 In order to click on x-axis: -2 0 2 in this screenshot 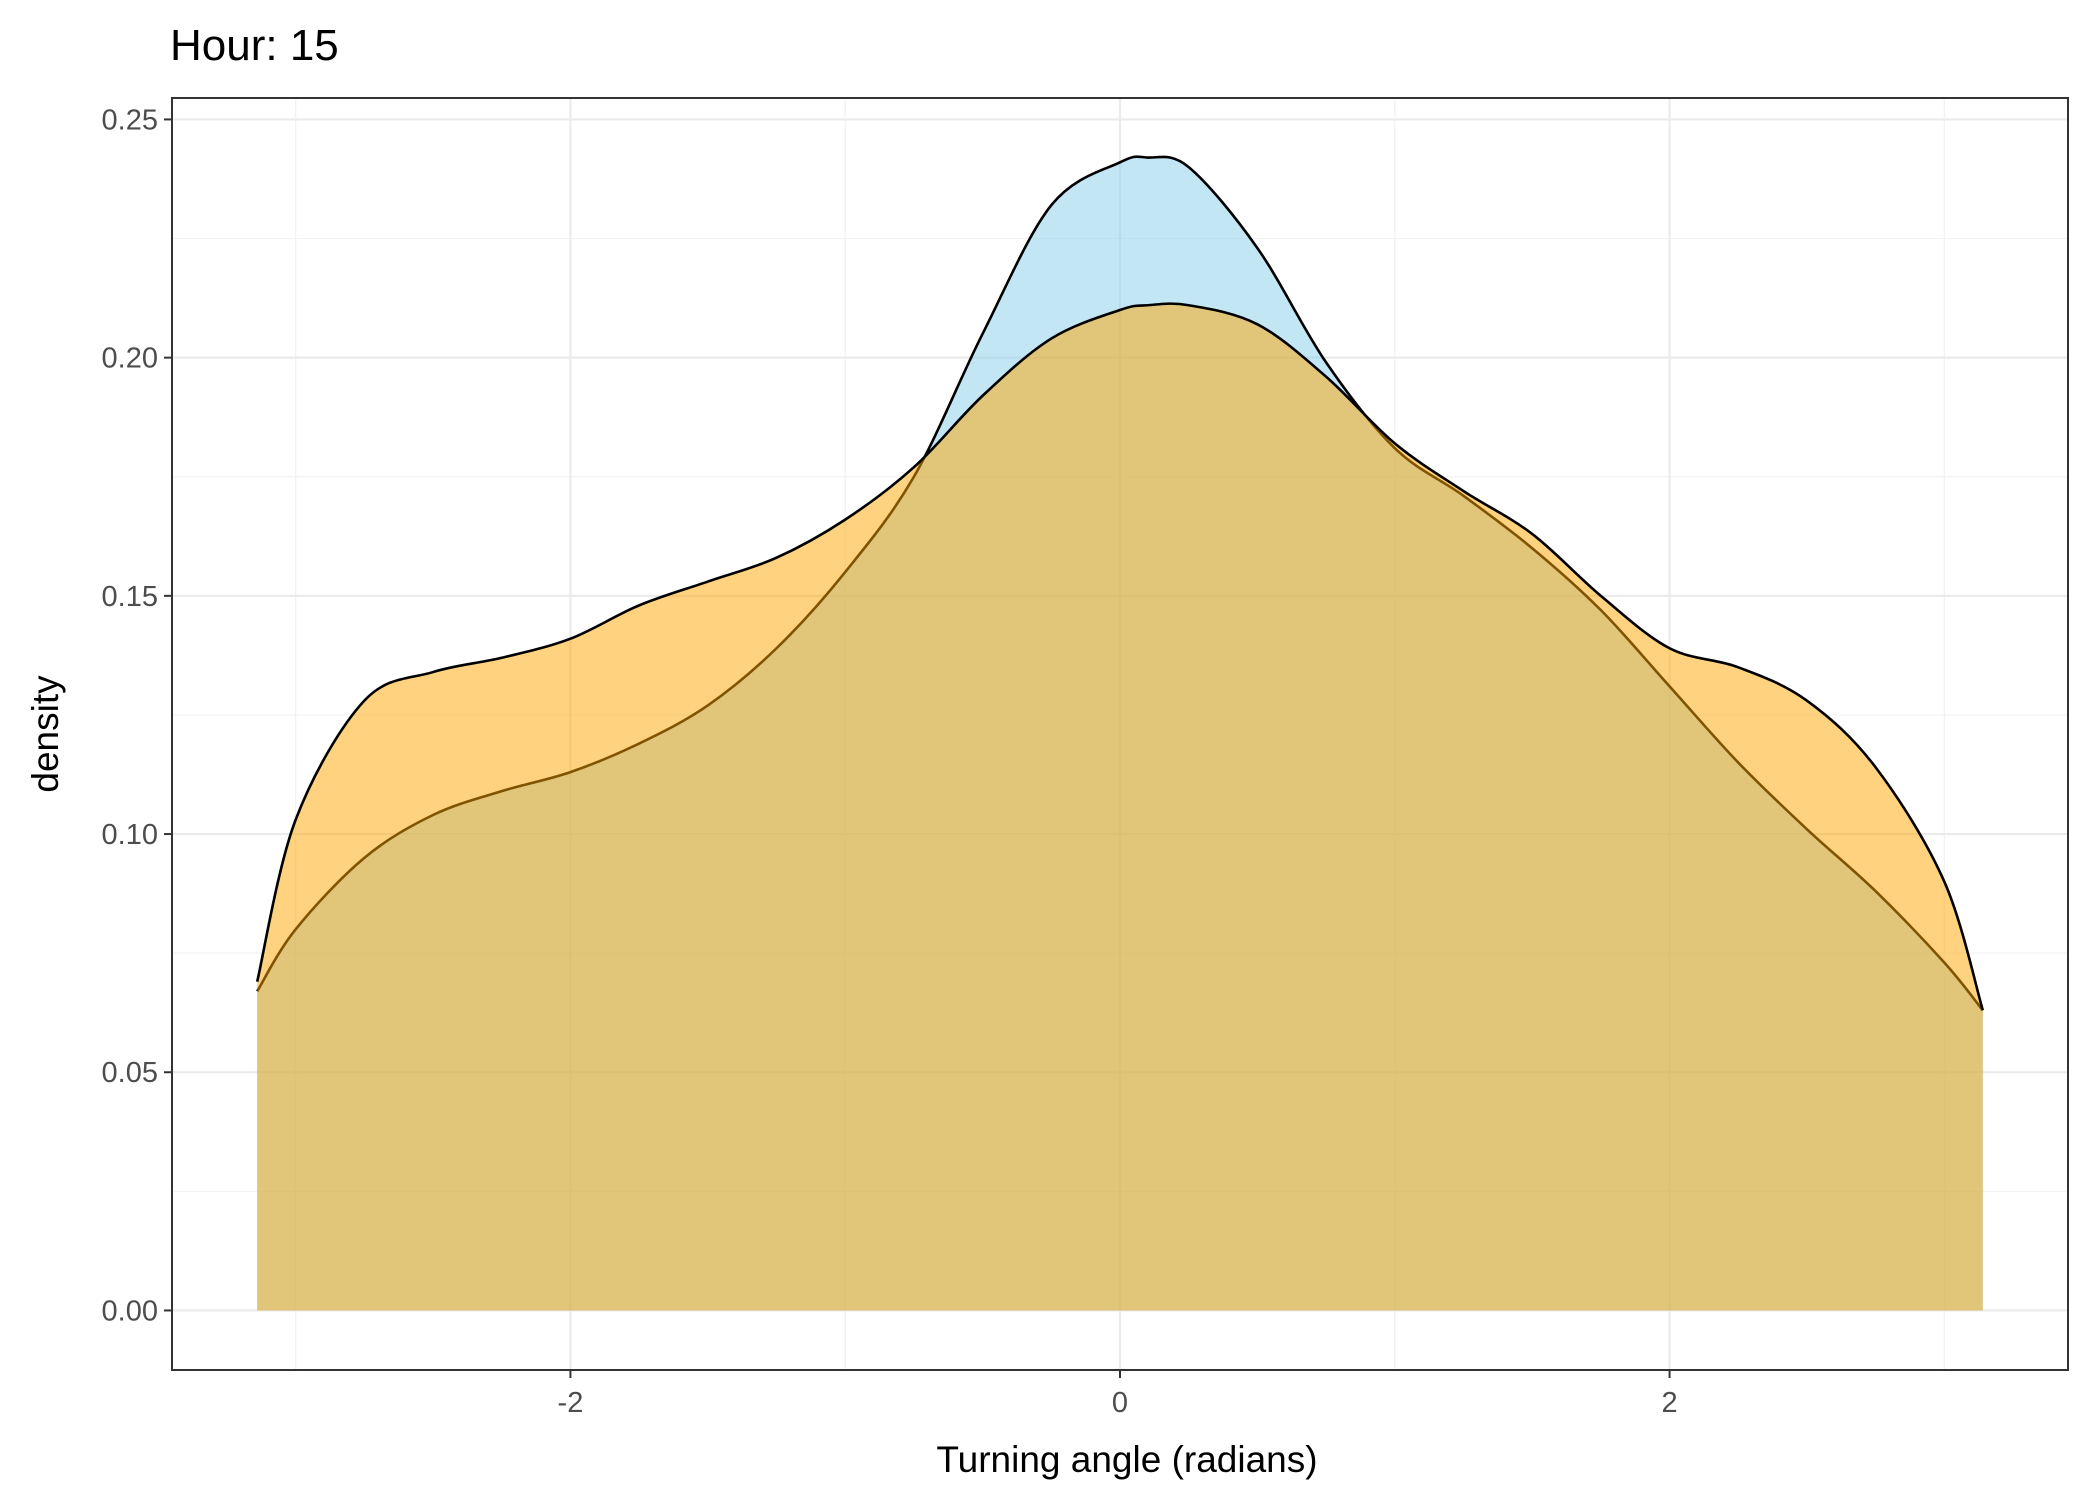, I will do `click(1118, 1394)`.